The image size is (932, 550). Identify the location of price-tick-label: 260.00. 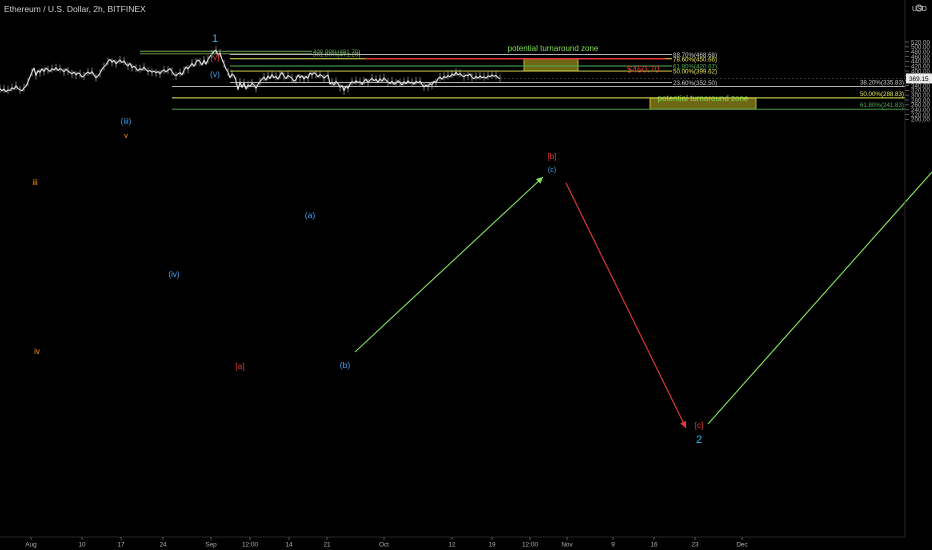
(920, 105).